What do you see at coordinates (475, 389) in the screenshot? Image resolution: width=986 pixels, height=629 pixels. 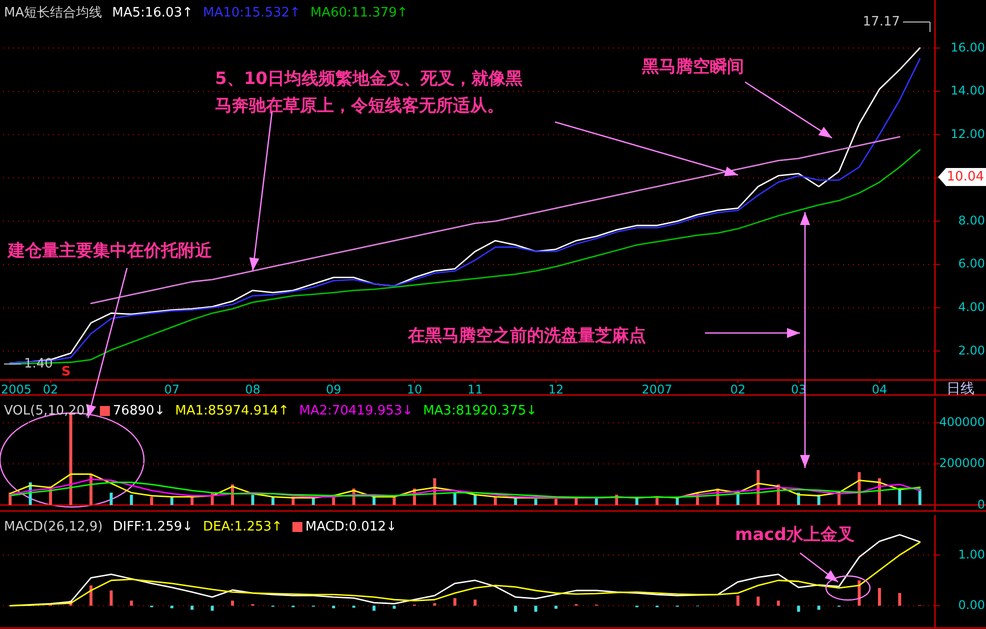 I see `x-tick-label: 11` at bounding box center [475, 389].